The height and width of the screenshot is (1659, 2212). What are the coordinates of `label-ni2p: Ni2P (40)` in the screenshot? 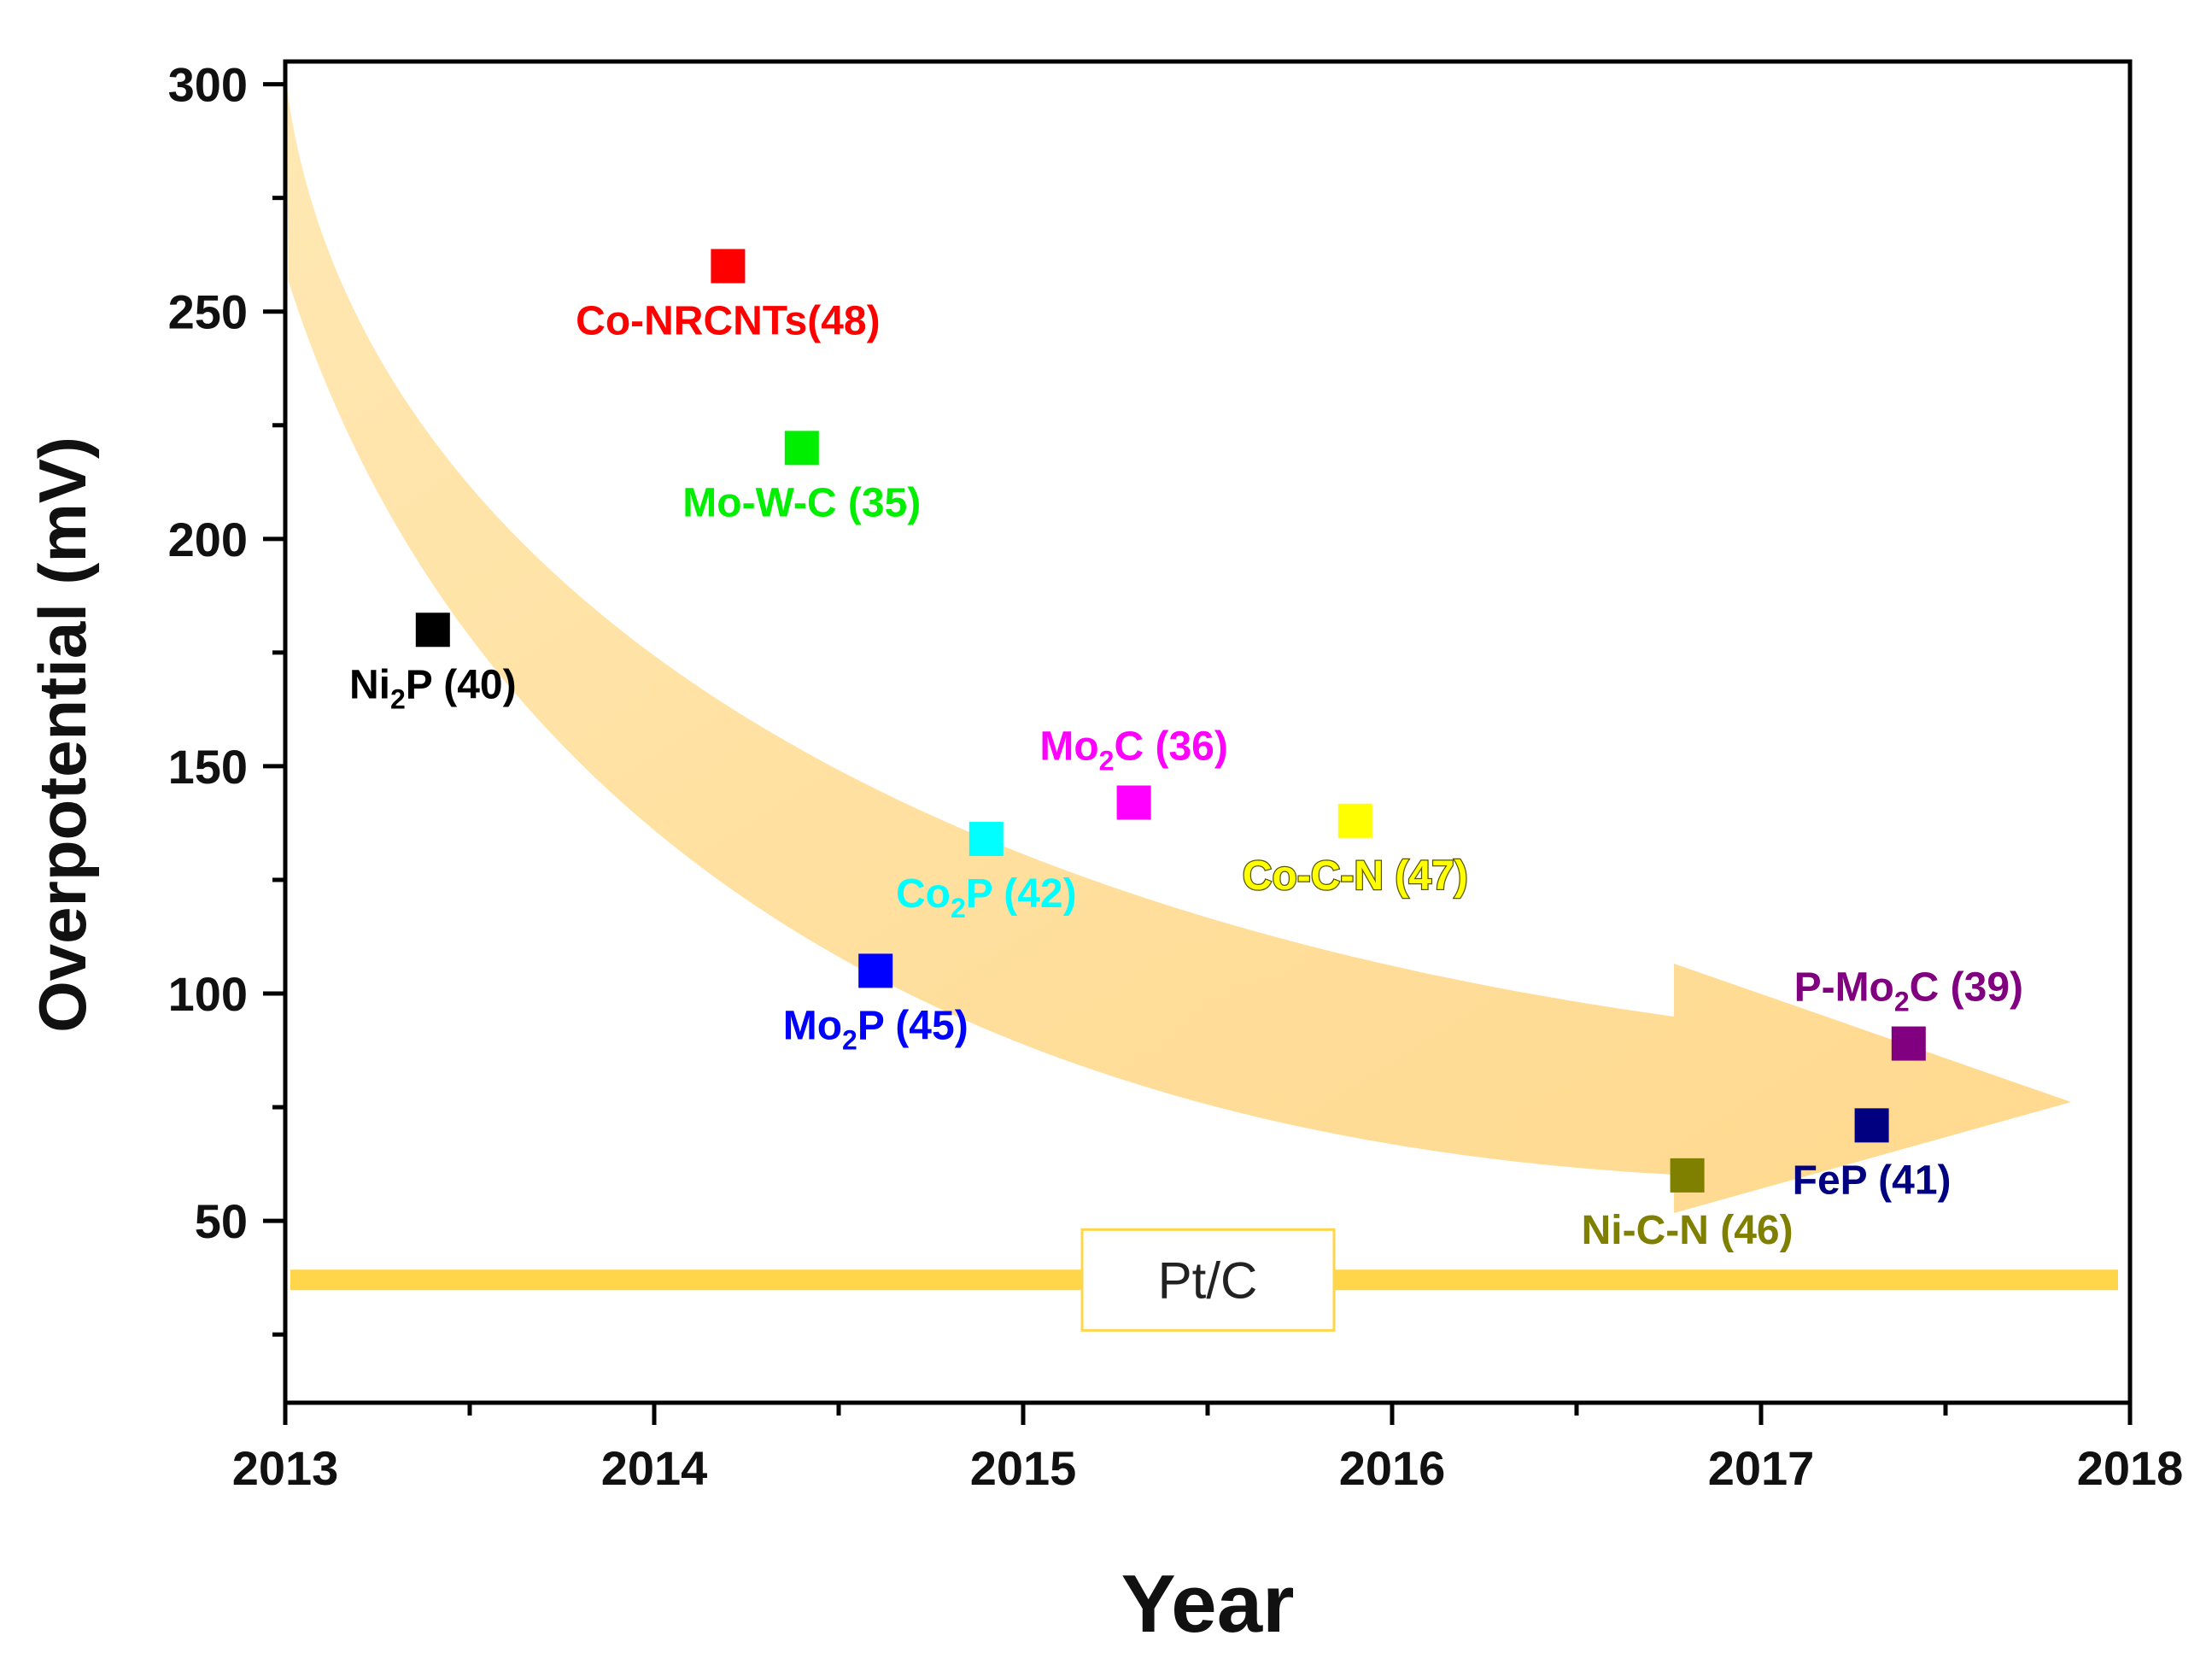 It's located at (433, 688).